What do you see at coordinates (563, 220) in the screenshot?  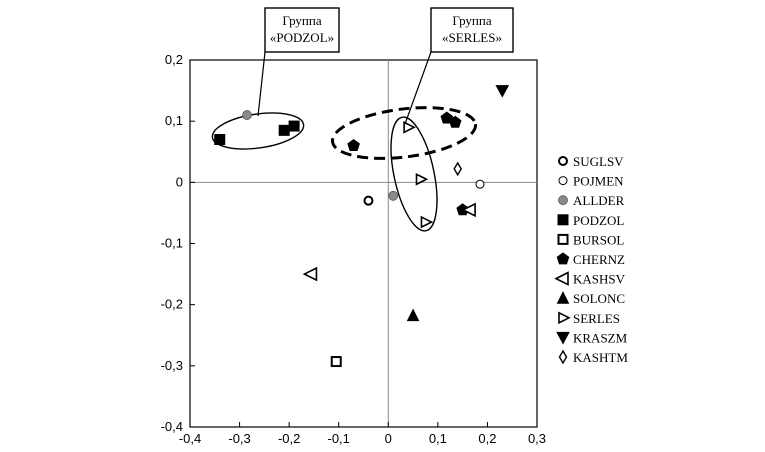 I see `legend-marker-podzol` at bounding box center [563, 220].